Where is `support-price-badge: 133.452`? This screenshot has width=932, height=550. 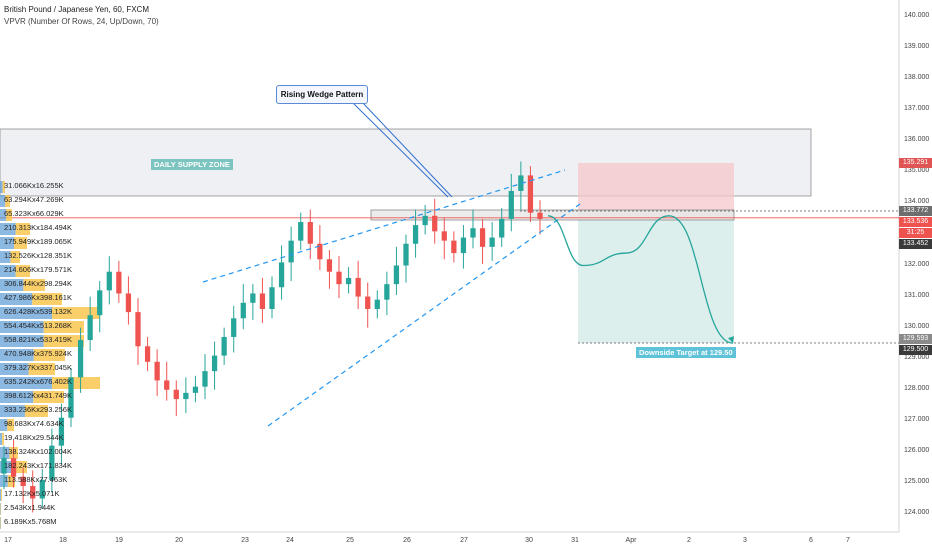 support-price-badge: 133.452 is located at coordinates (915, 244).